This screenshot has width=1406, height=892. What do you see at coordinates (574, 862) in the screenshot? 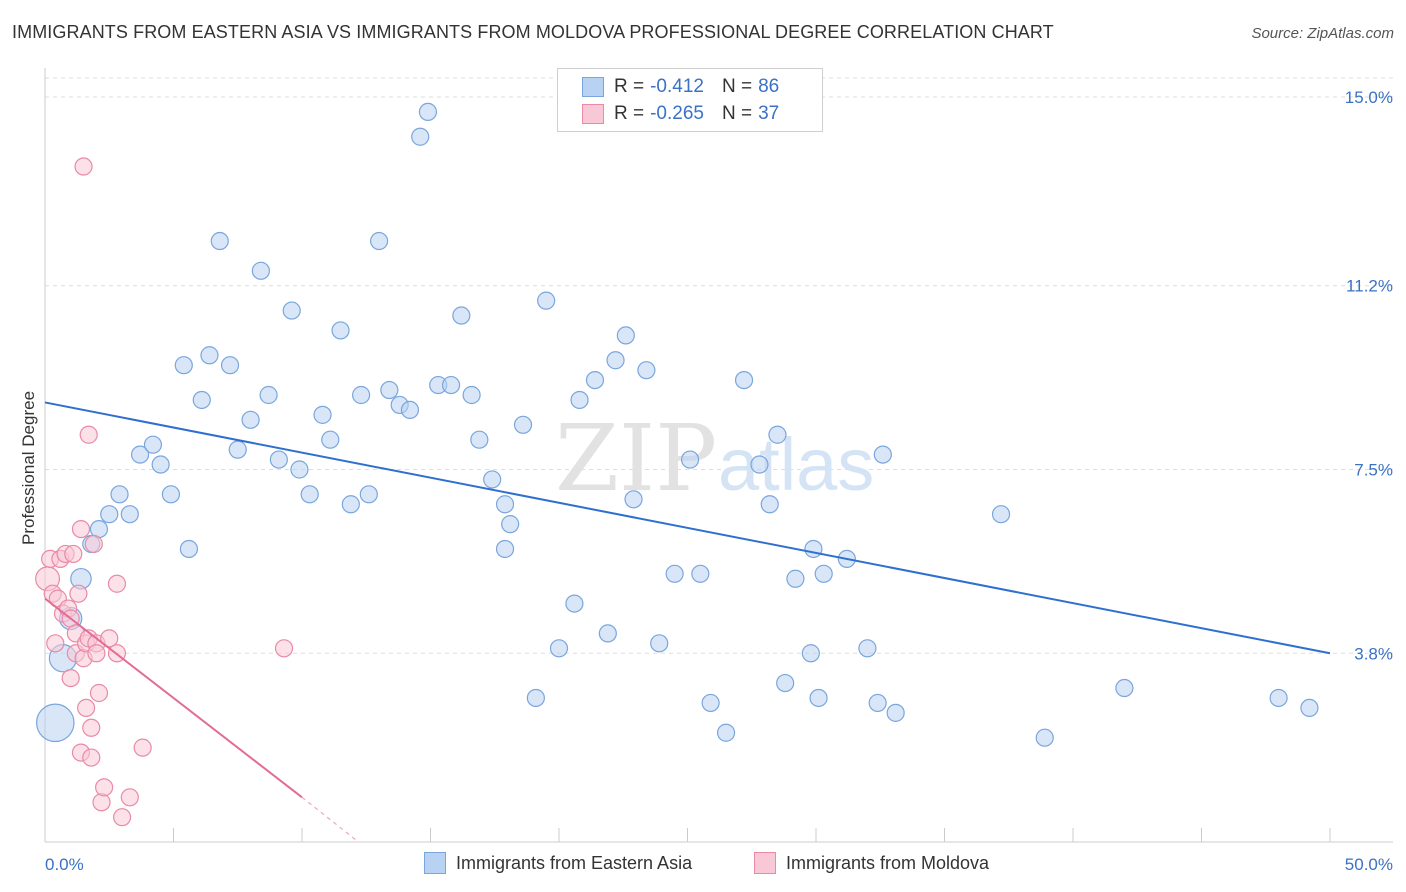
I see `bottom-legend-label: Immigrants from Eastern Asia` at bounding box center [574, 862].